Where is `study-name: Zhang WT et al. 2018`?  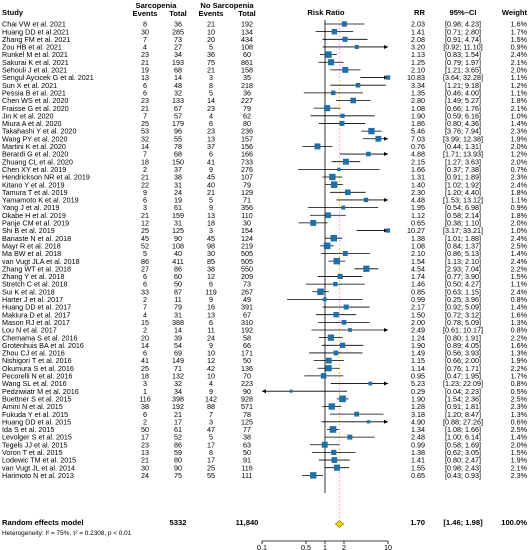 study-name: Zhang WT et al. 2018 is located at coordinates (36, 268).